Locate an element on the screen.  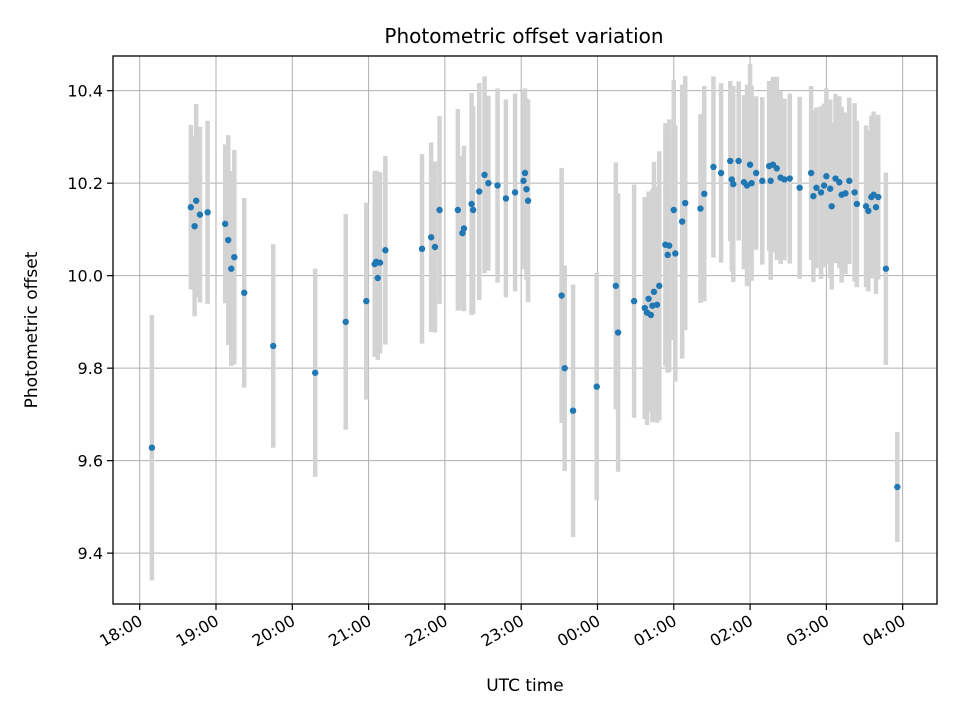
y-axis-label: Photometric offset is located at coordinates (32, 329).